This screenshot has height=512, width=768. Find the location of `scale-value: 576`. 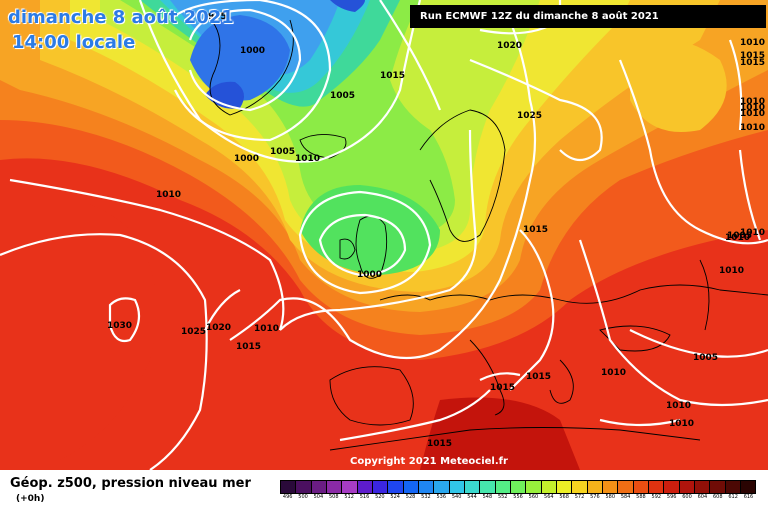

scale-value: 576 is located at coordinates (595, 497).